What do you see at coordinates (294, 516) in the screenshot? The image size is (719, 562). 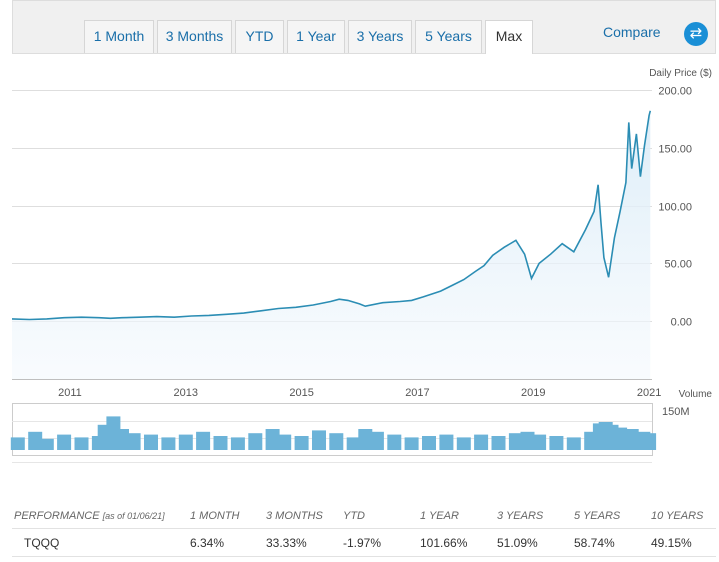 I see `performance-period: 3 MONTHS` at bounding box center [294, 516].